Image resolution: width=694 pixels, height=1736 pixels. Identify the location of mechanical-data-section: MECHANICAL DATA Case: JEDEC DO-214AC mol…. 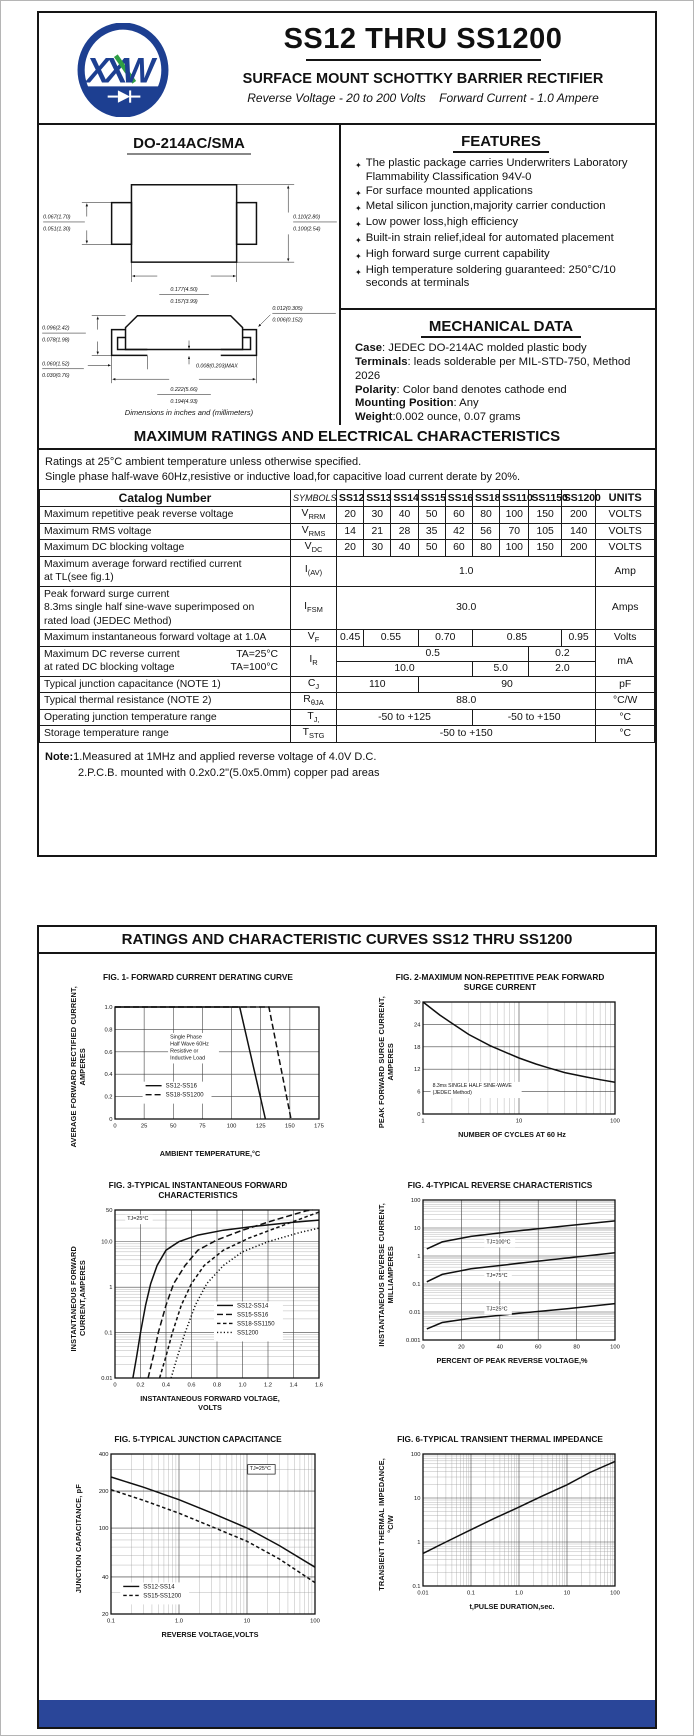
(498, 367).